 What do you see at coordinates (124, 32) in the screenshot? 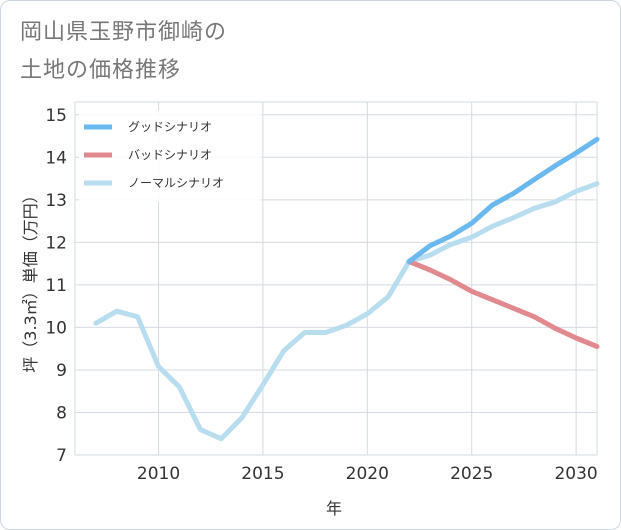
I see `title-line-1: 岡山県玉野市御崎の` at bounding box center [124, 32].